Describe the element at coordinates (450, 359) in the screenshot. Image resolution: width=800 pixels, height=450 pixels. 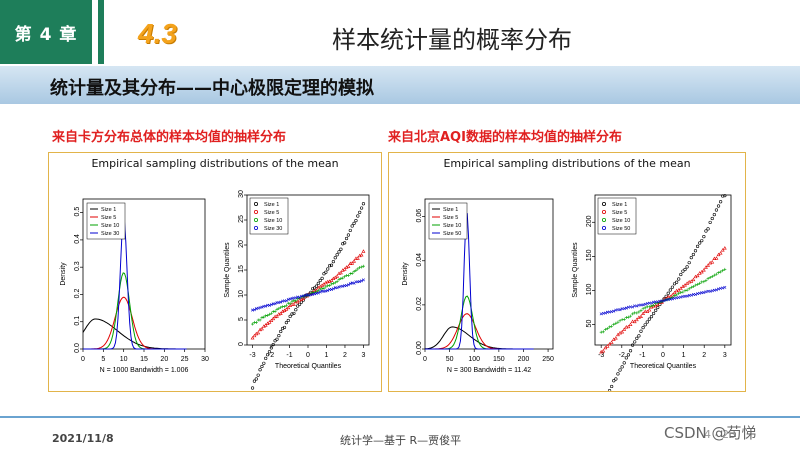
I see `x-tick-label: 50` at that location.